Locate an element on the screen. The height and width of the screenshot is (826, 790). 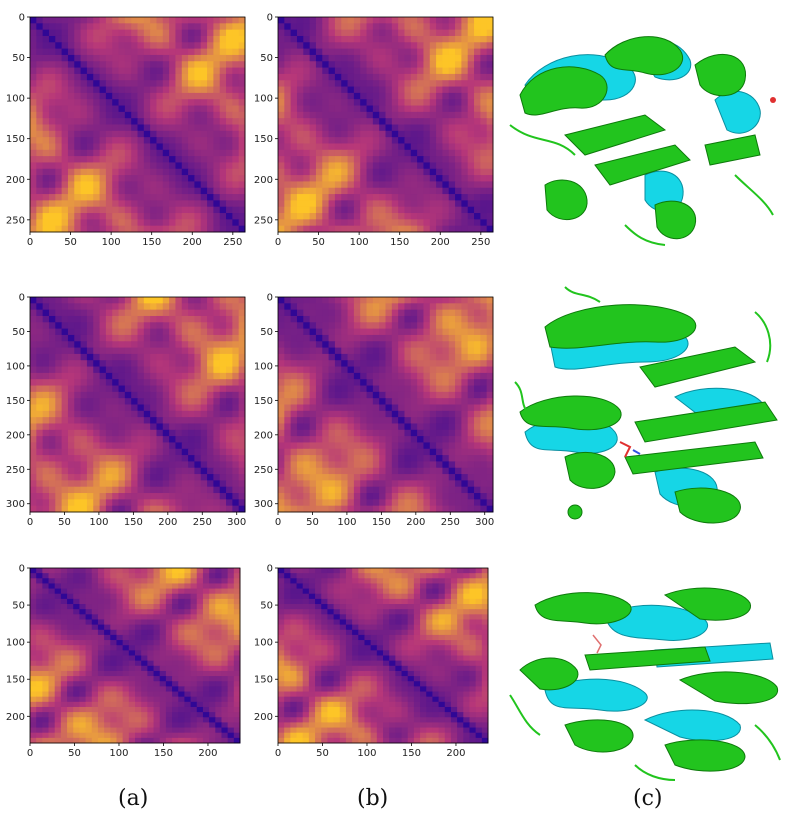
caption-c: (c) is located at coordinates (648, 798).